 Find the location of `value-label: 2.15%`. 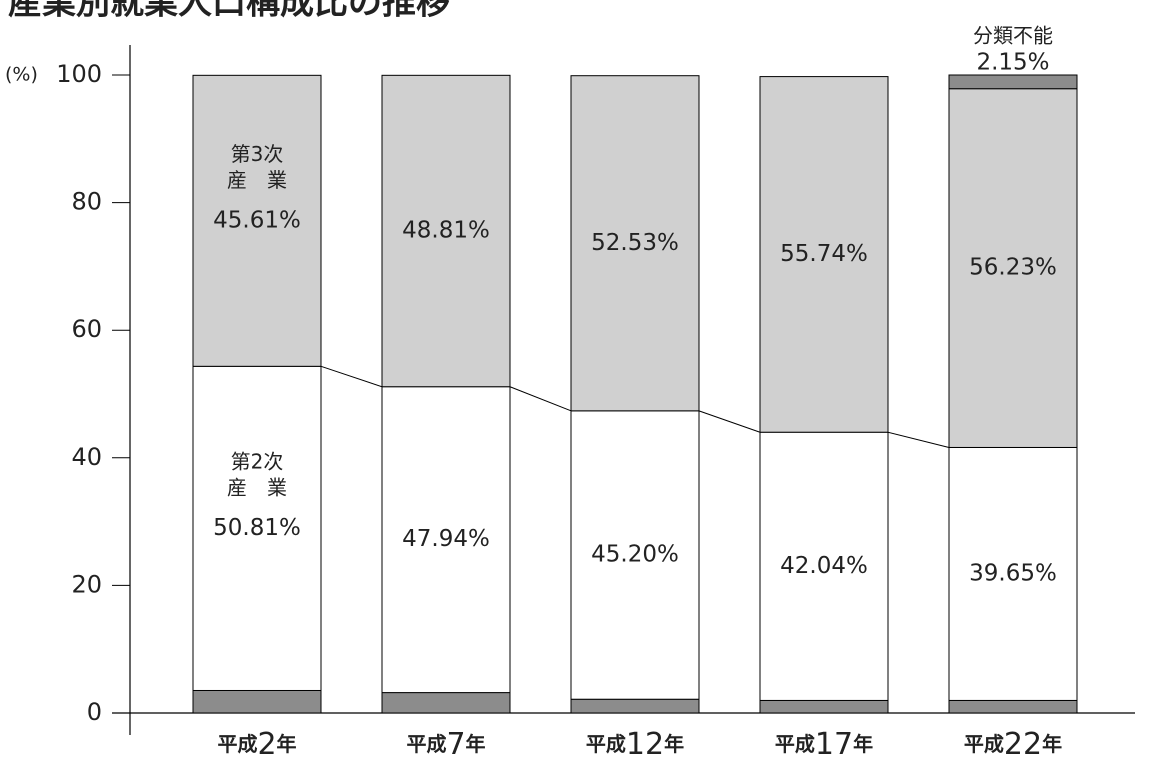

value-label: 2.15% is located at coordinates (1012, 63).